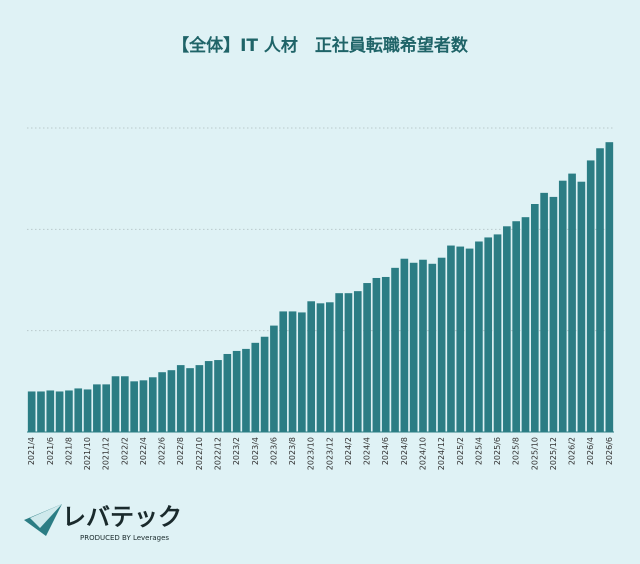  Describe the element at coordinates (124, 538) in the screenshot. I see `logo-tagline: PRODUCED BY Leverages` at that location.